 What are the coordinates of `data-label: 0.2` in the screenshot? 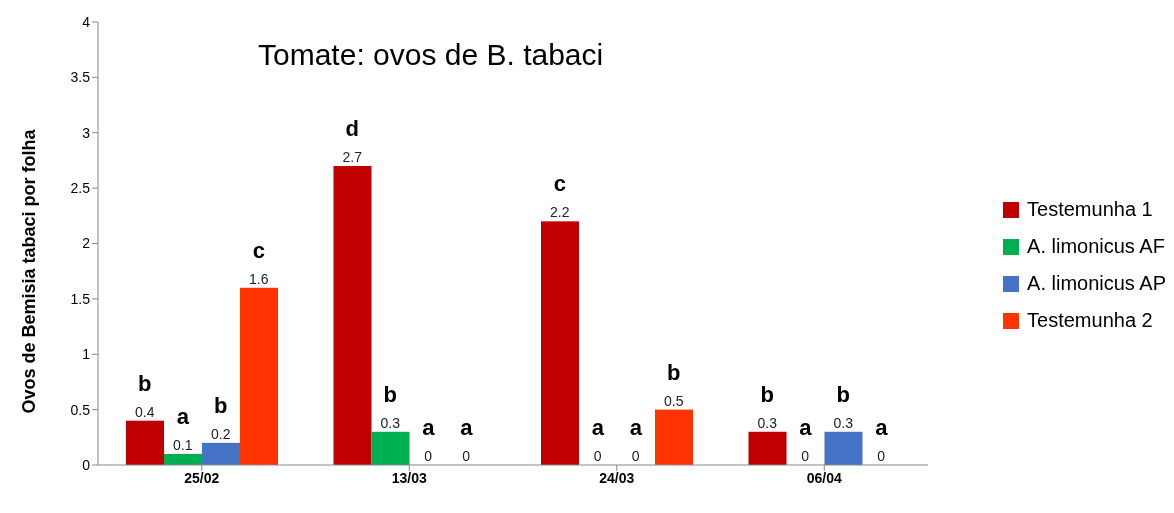 It's located at (221, 433).